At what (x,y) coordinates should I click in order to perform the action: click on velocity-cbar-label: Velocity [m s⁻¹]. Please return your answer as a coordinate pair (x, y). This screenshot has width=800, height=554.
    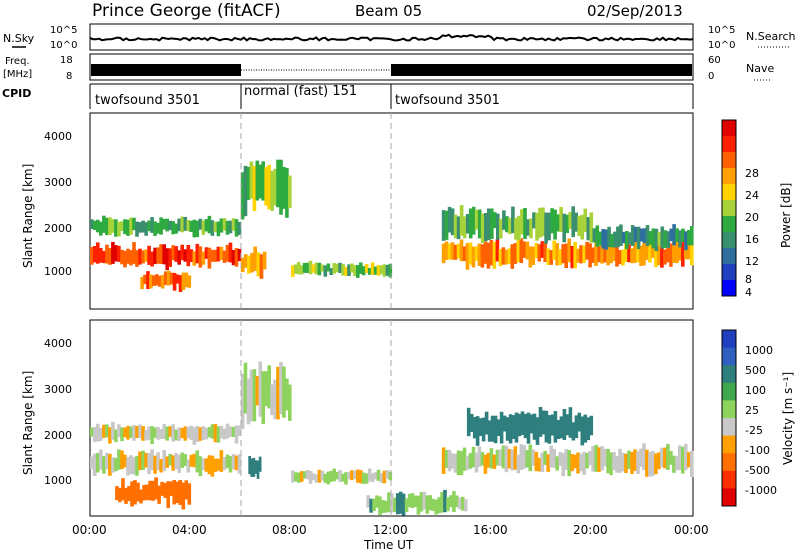
    Looking at the image, I should click on (788, 418).